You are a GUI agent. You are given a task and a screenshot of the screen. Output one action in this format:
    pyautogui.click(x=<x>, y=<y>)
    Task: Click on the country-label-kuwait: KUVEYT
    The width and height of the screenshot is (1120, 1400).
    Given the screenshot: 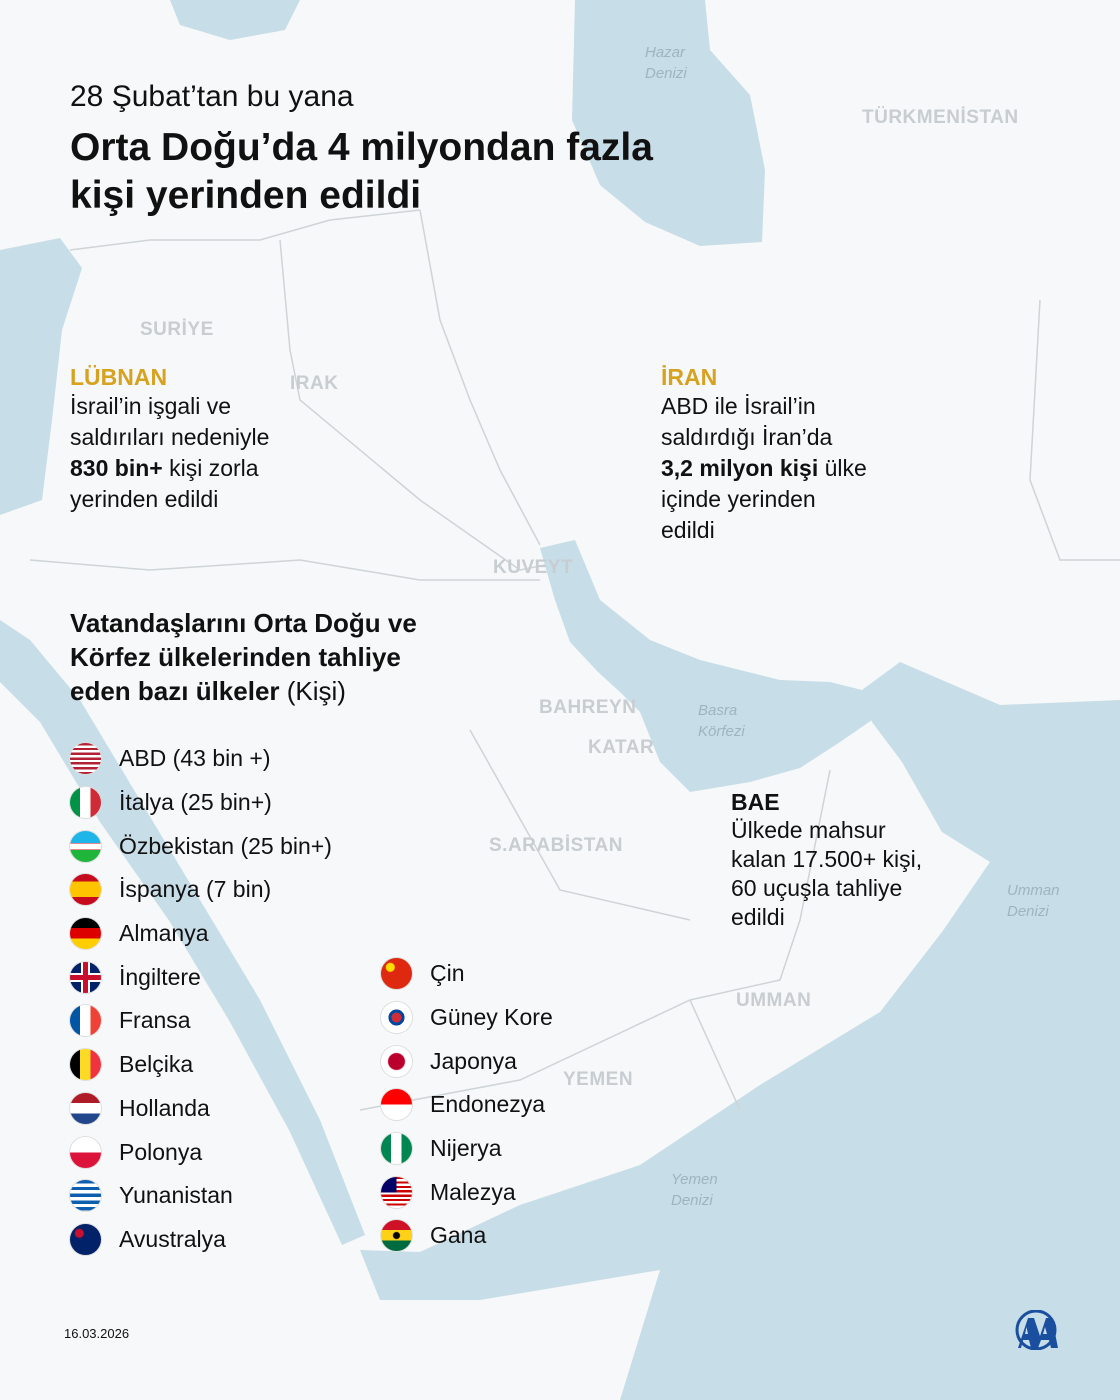 What is the action you would take?
    pyautogui.click(x=533, y=567)
    